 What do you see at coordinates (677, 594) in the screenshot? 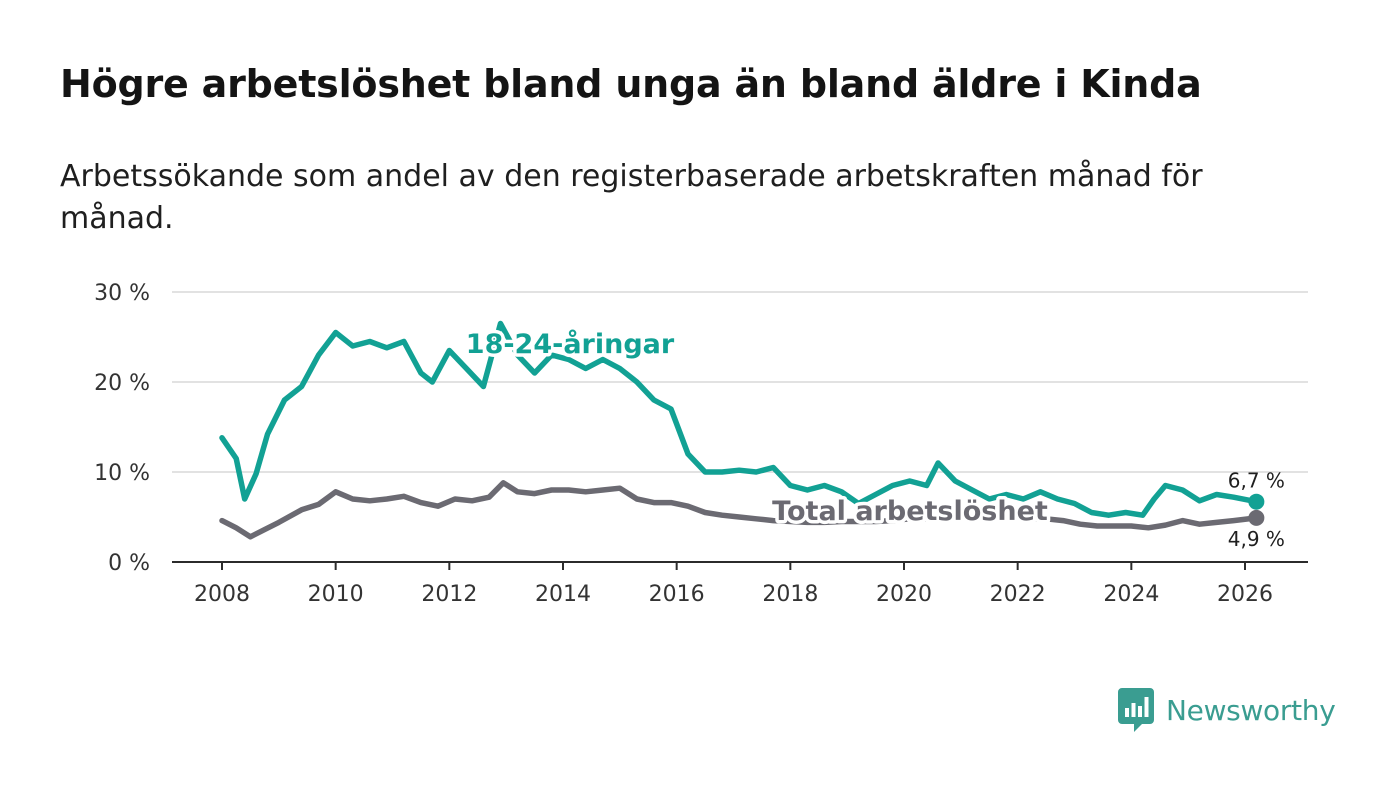
I see `x-tick-label: 2016` at bounding box center [677, 594].